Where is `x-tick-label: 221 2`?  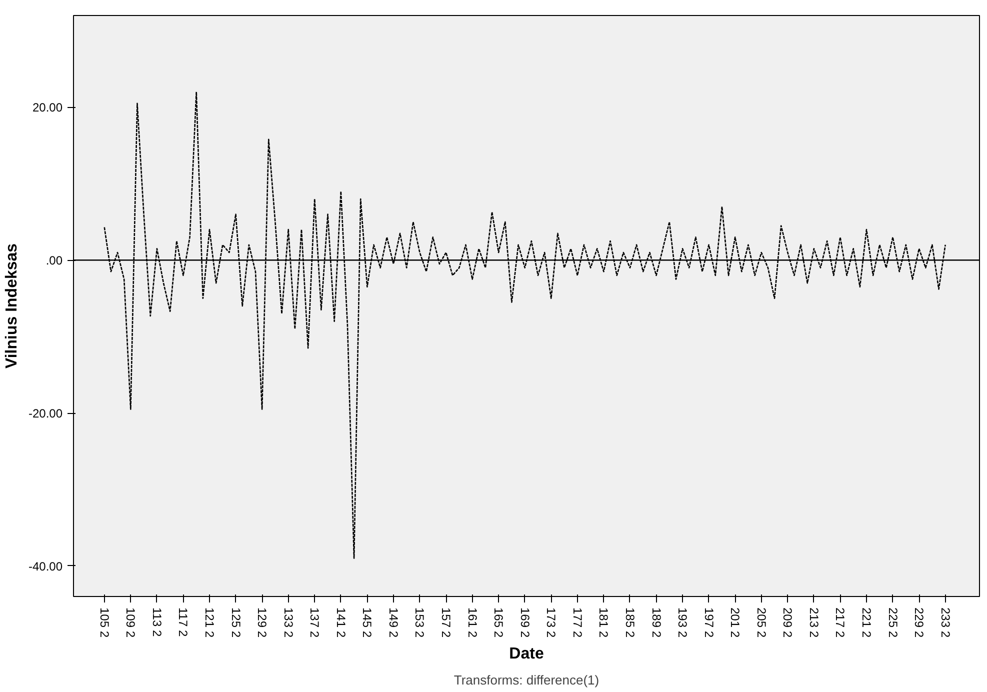
x-tick-label: 221 2 is located at coordinates (866, 623).